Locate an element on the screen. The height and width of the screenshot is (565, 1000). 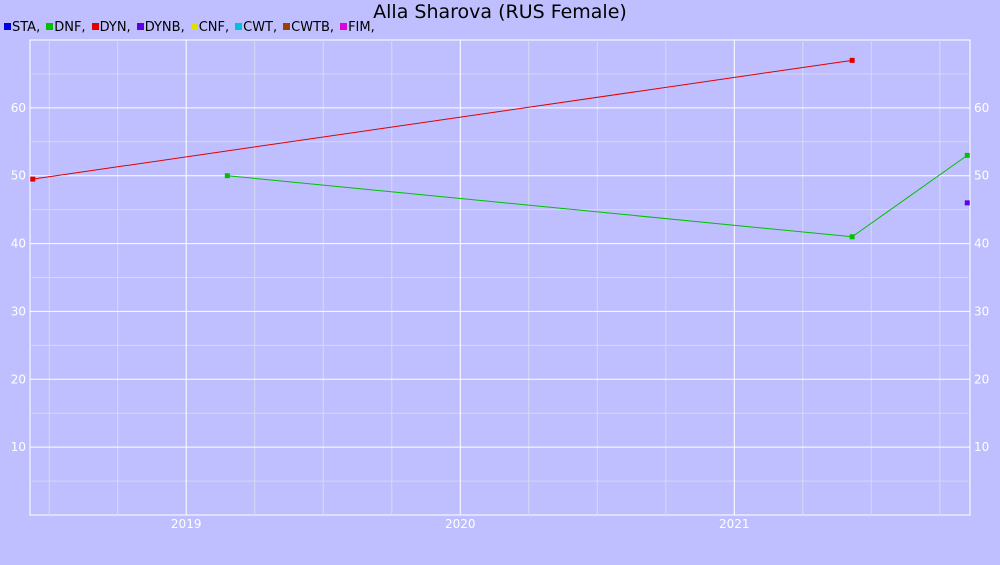
legend-item: STA, is located at coordinates (22, 27).